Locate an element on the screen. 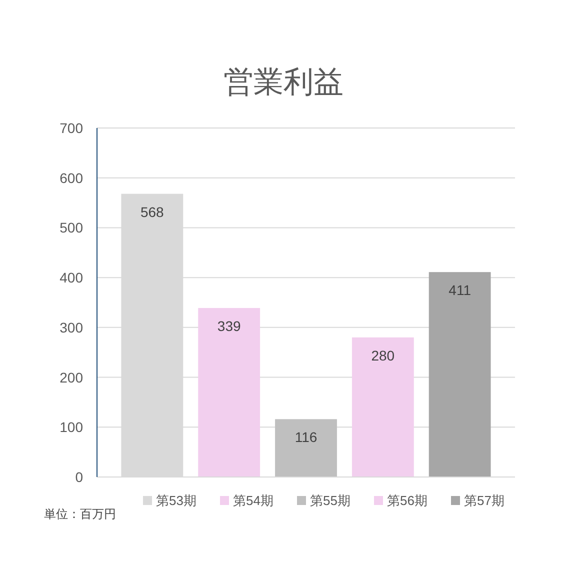 This screenshot has height=567, width=567. legend-label: 第53期 is located at coordinates (176, 500).